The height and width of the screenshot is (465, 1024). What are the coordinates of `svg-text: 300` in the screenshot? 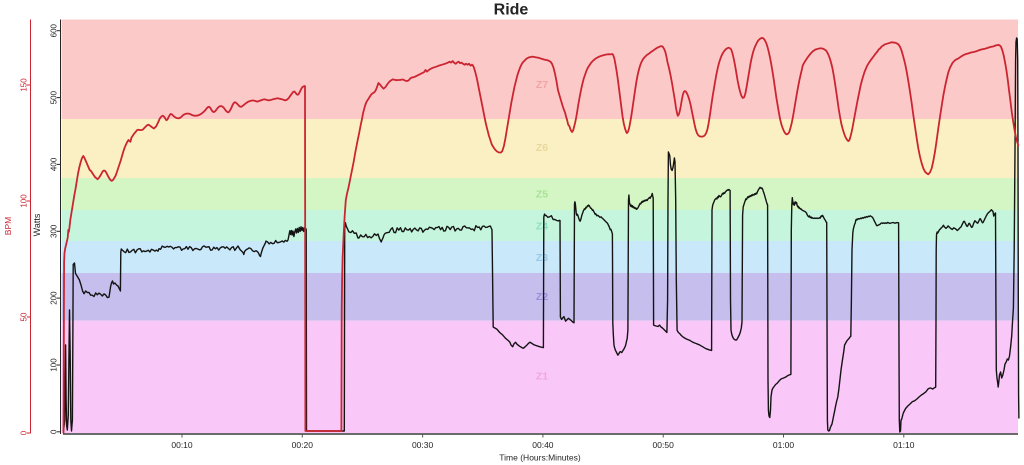 It's located at (54, 231).